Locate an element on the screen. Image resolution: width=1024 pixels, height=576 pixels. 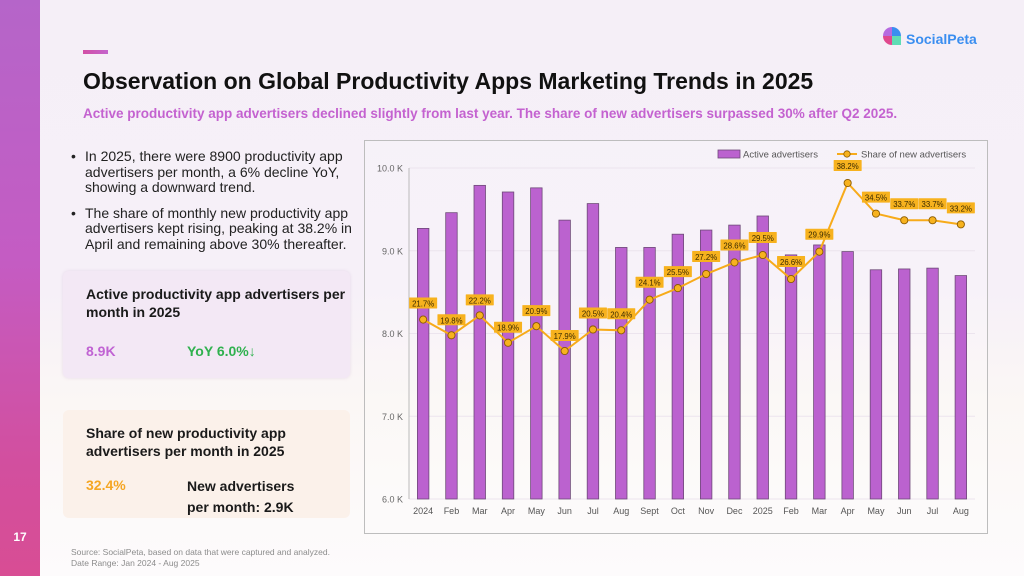
y-tick-label: 10.0 K is located at coordinates (390, 169).